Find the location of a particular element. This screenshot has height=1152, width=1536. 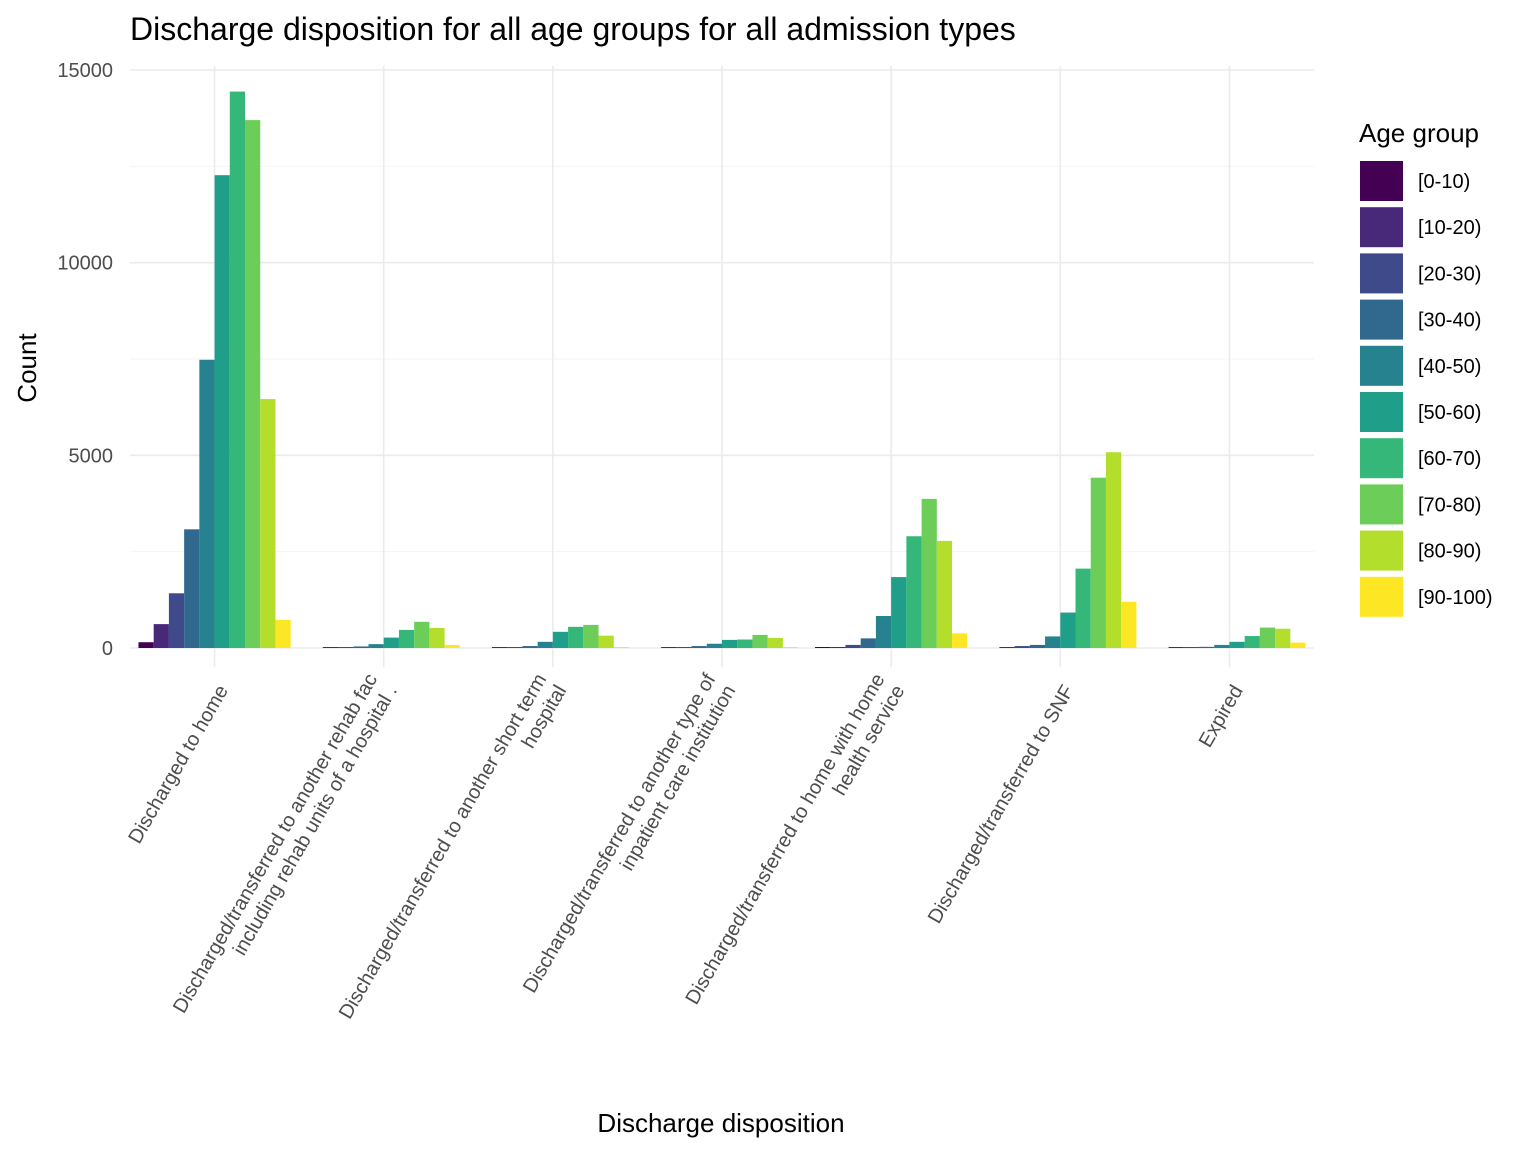

y-tick-label: 0 is located at coordinates (107, 649).